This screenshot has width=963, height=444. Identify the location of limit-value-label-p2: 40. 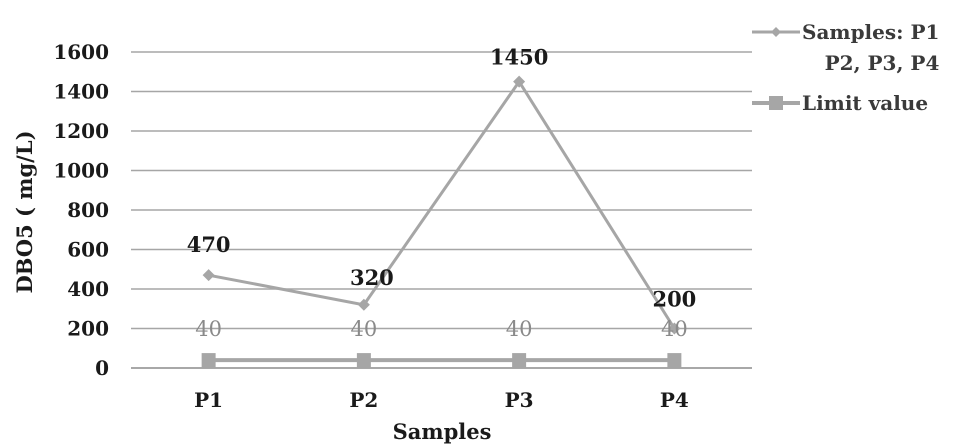
(364, 329).